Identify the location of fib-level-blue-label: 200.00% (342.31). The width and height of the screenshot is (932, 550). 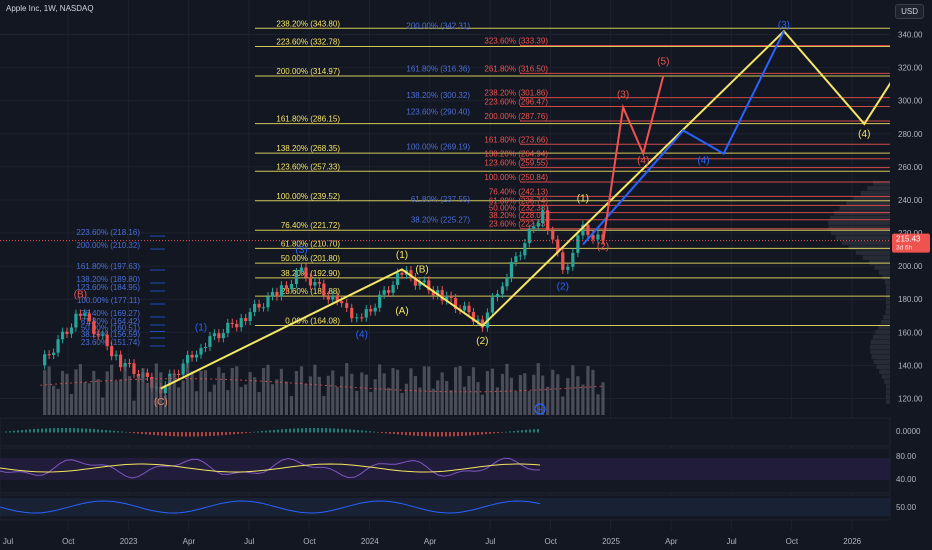
(438, 26).